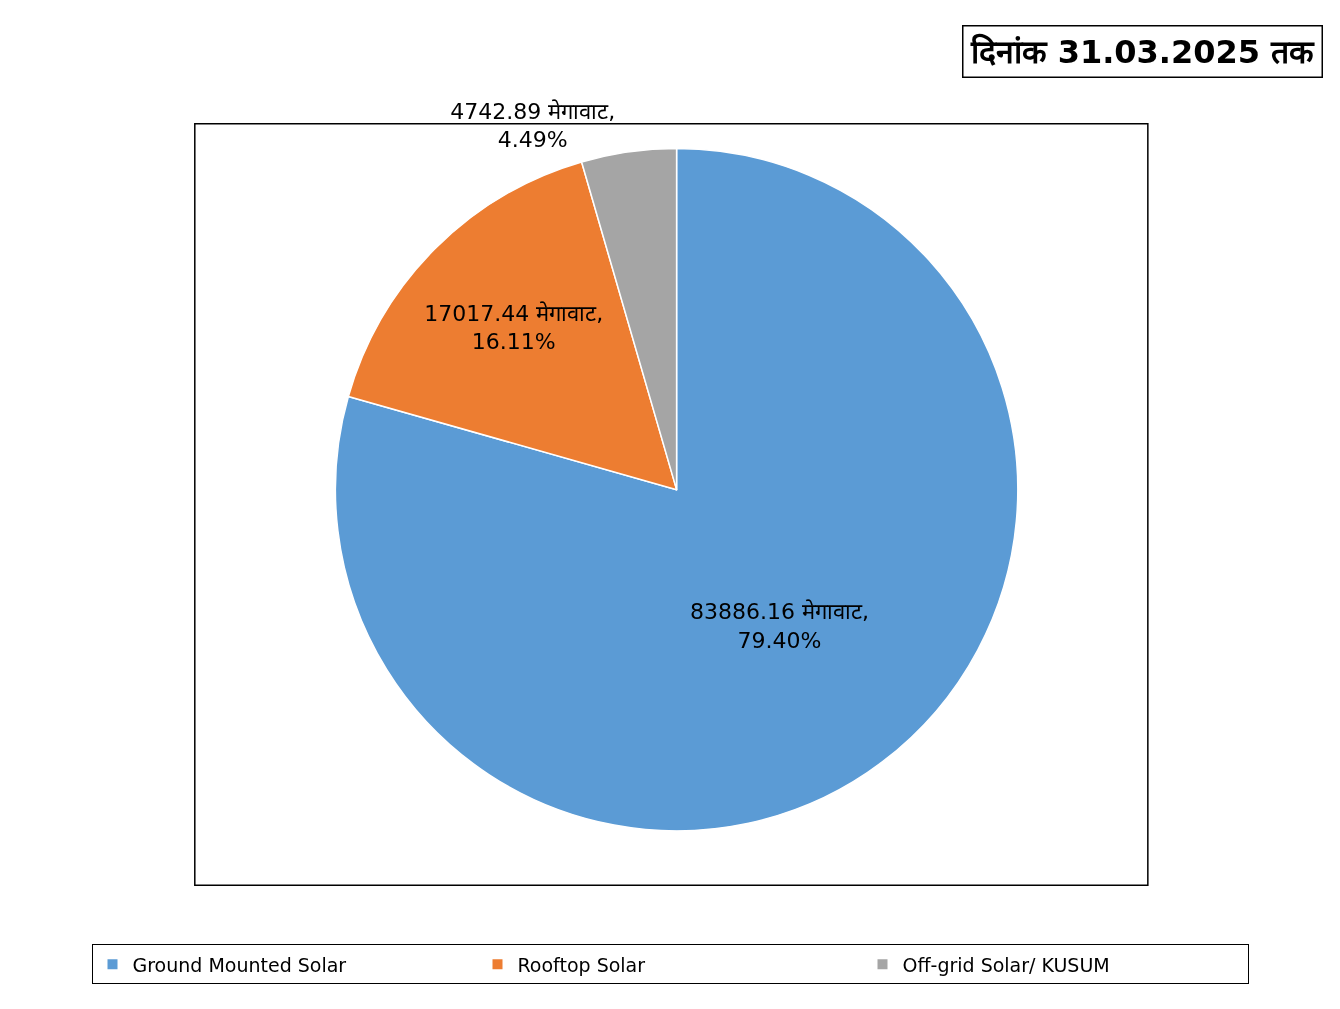  I want to click on legend-label: Off-grid Solar/ KUSUM, so click(1006, 964).